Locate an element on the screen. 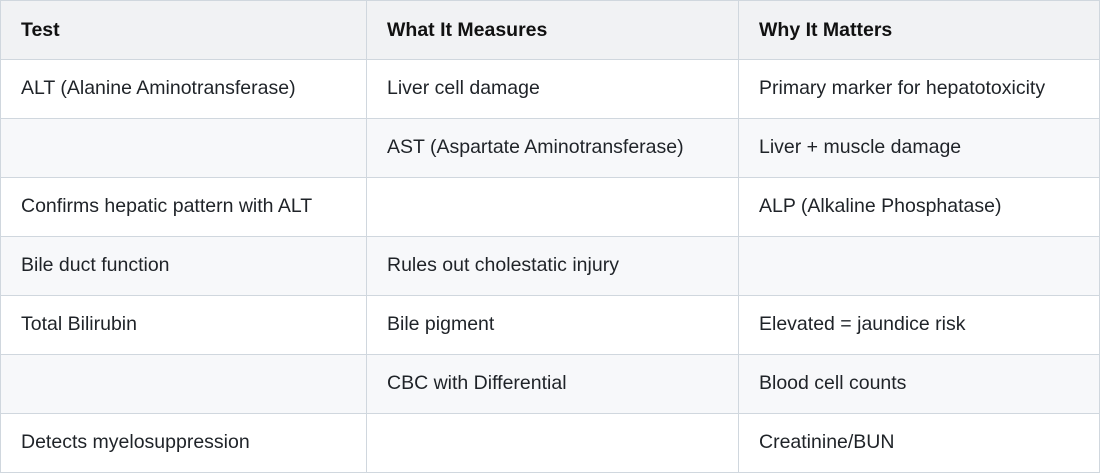 Image resolution: width=1100 pixels, height=473 pixels. cell-measures: Liver cell damage is located at coordinates (552, 89).